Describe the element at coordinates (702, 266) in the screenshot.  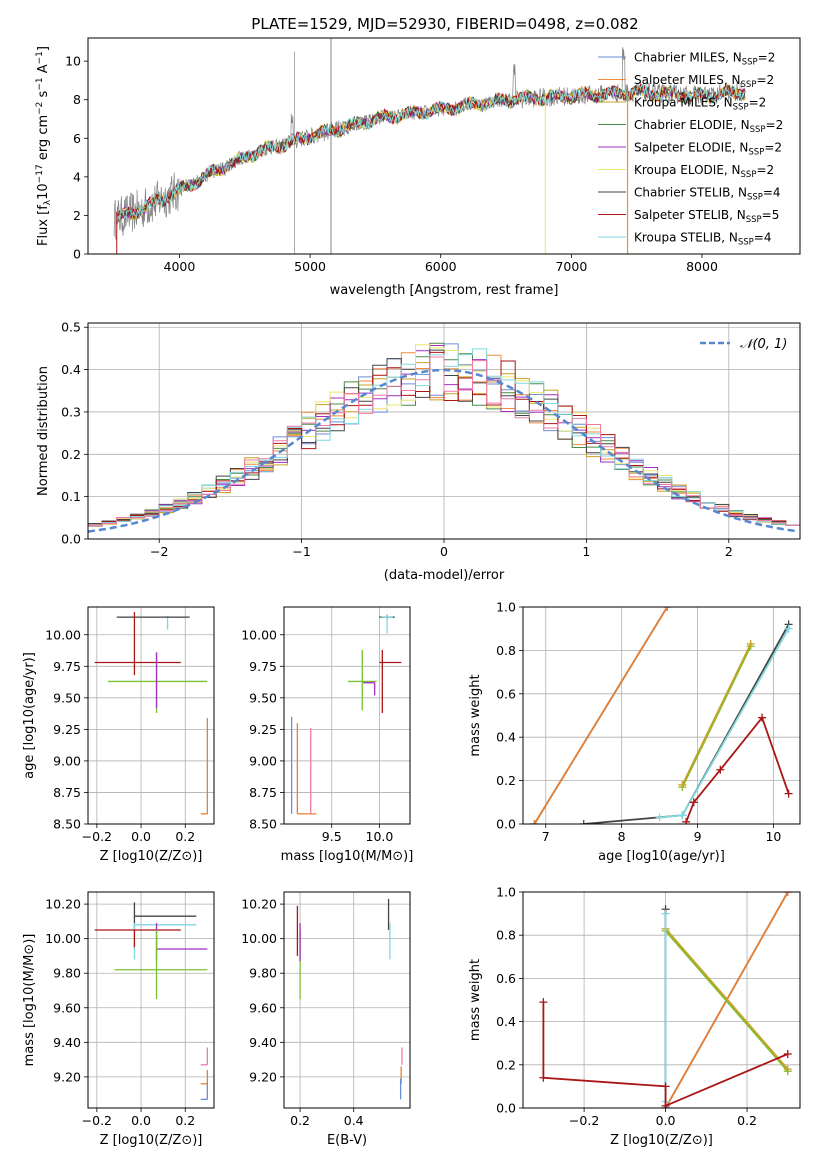
I see `x-tick-label: 8000` at that location.